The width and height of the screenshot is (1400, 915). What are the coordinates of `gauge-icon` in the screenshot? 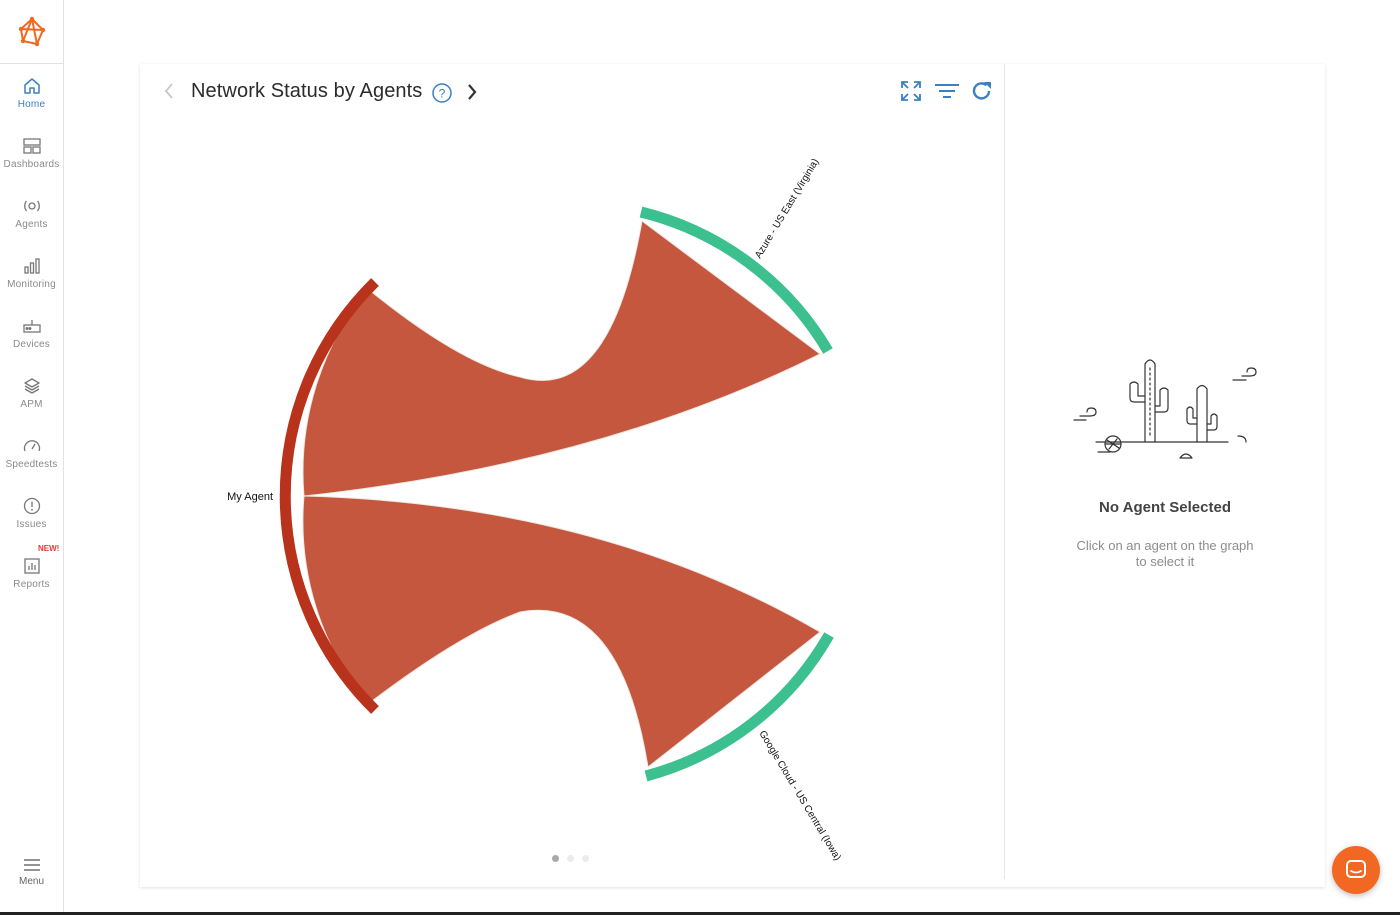 It's located at (31, 446).